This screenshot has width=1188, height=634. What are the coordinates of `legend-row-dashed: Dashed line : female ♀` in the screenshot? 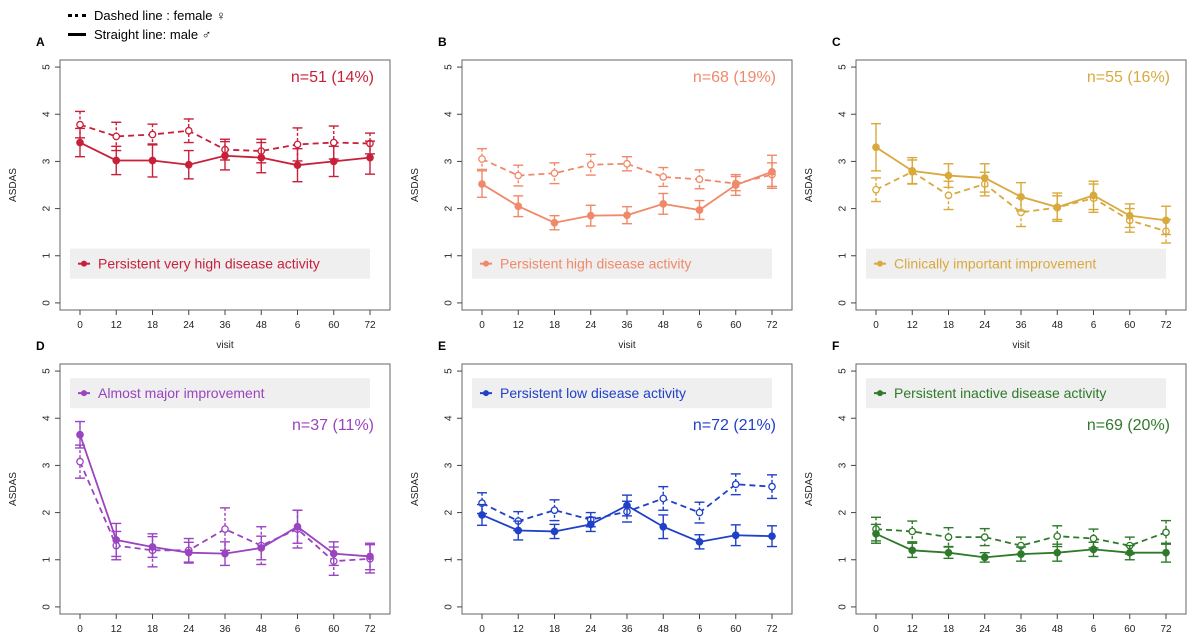 It's located at (147, 15).